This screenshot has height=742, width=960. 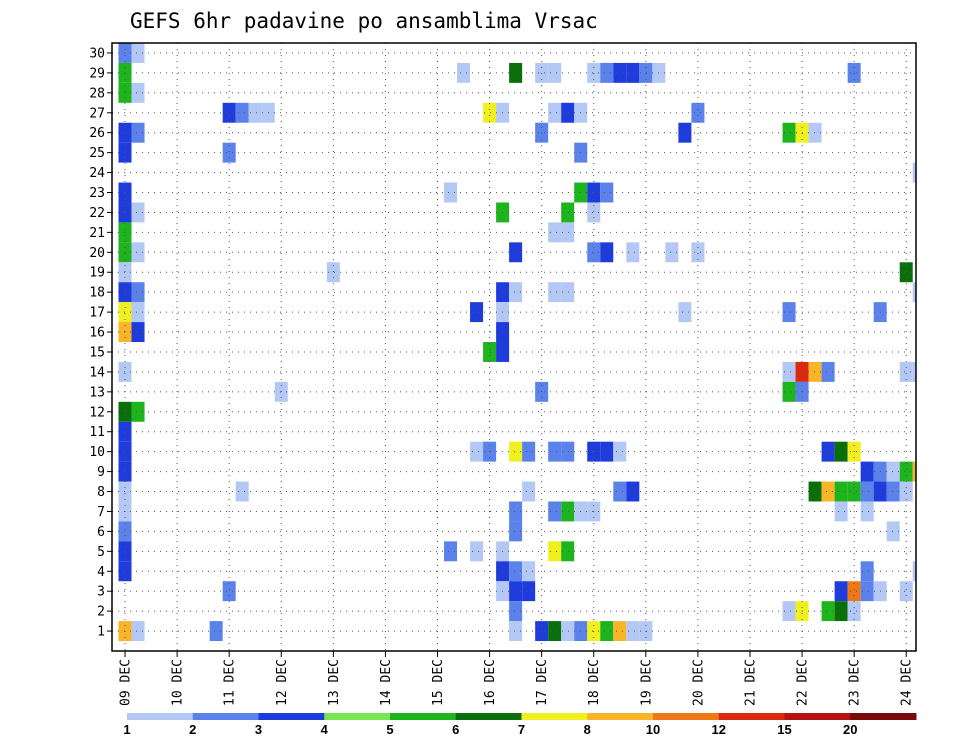 What do you see at coordinates (521, 729) in the screenshot?
I see `colorbar-label: 7` at bounding box center [521, 729].